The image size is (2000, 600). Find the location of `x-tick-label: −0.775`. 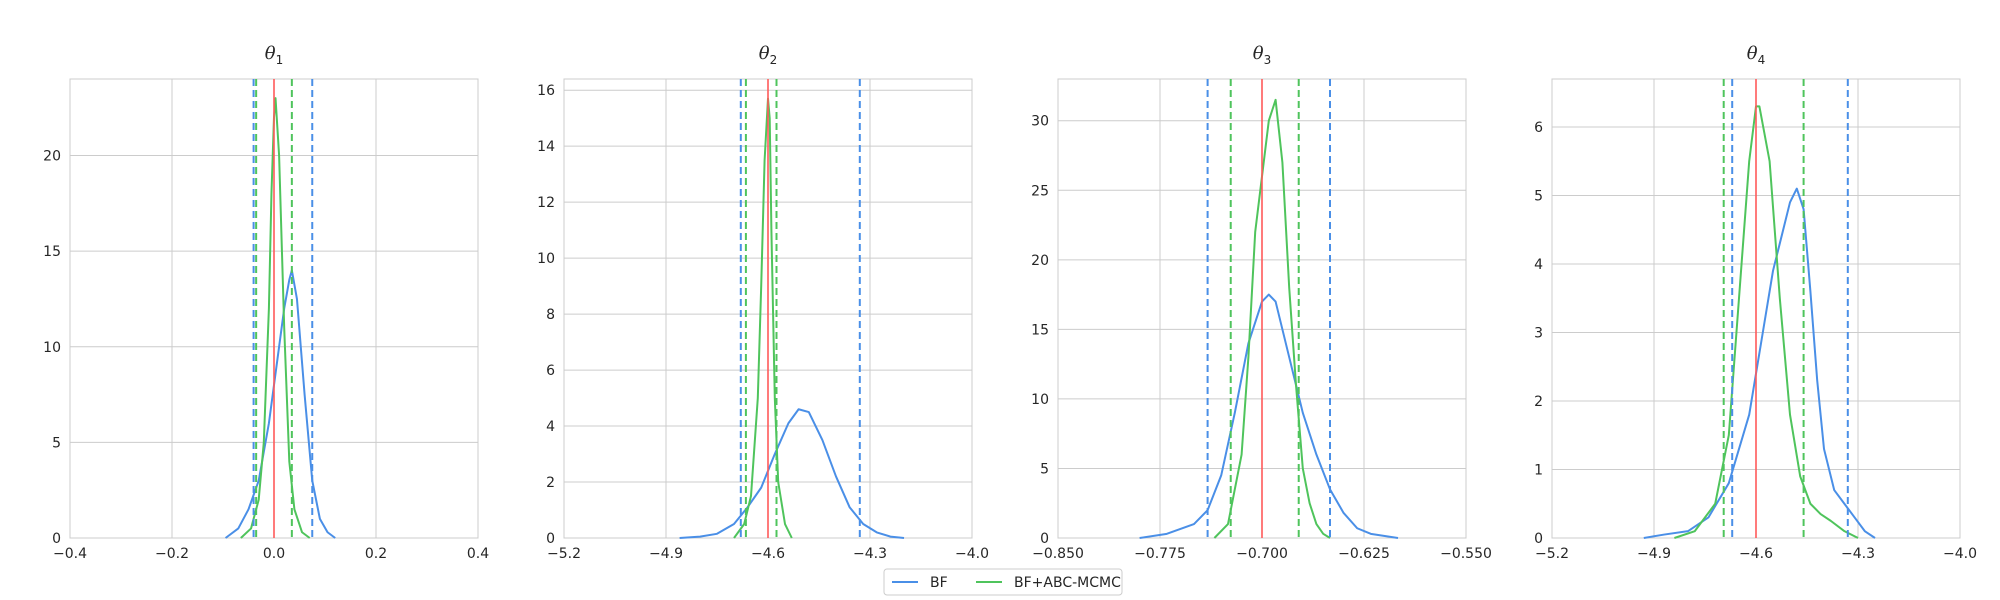

x-tick-label: −0.775 is located at coordinates (1160, 554).